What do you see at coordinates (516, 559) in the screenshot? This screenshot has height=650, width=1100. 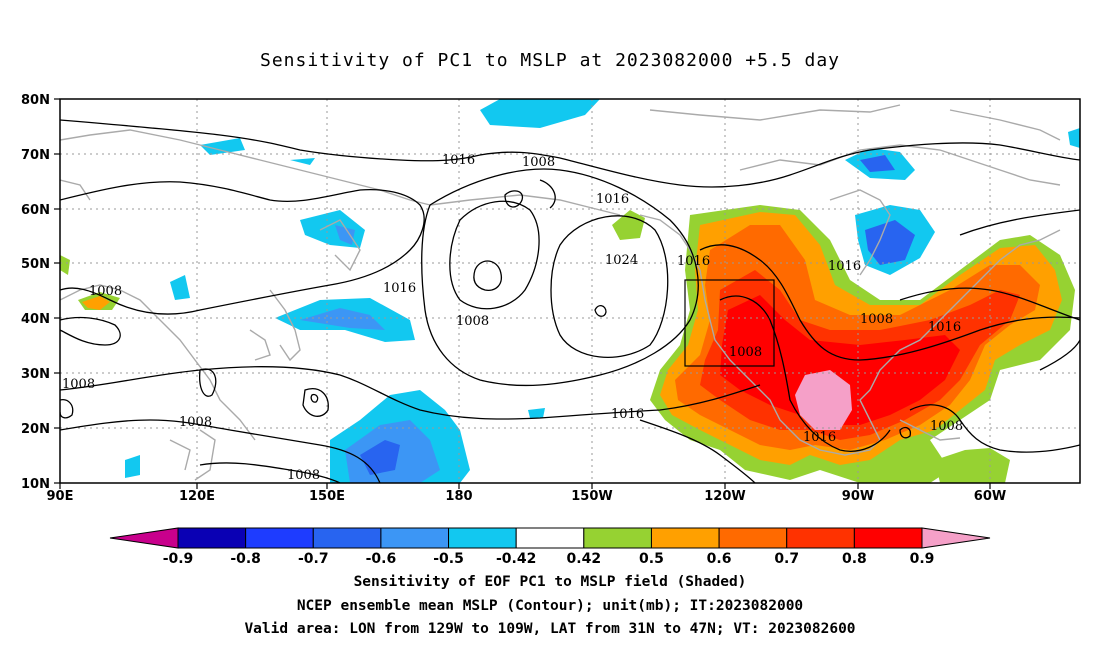 I see `colorbar-label: -0.42` at bounding box center [516, 559].